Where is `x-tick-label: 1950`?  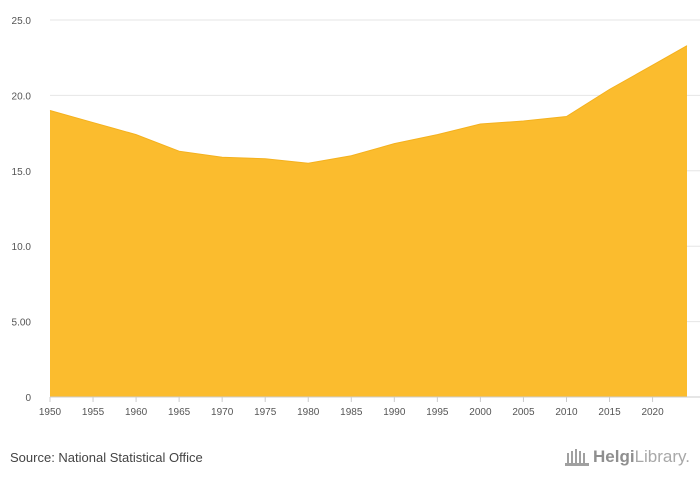
x-tick-label: 1950 is located at coordinates (50, 412).